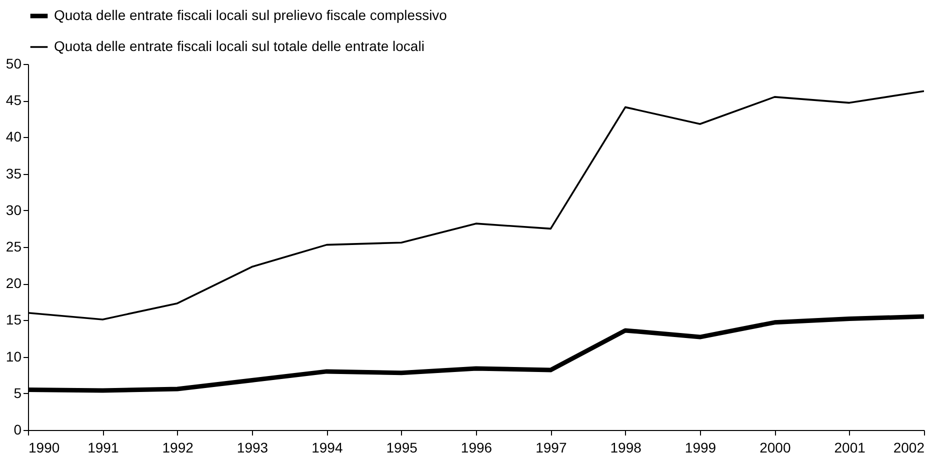  I want to click on x-tick-label: 1995, so click(402, 448).